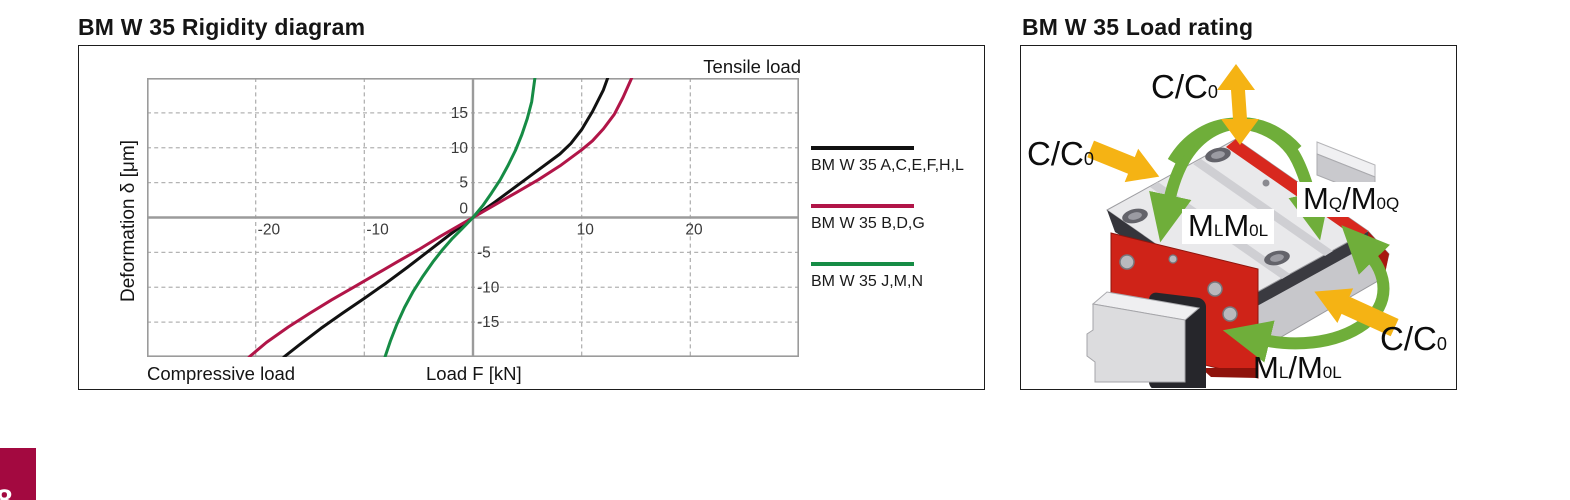  Describe the element at coordinates (474, 373) in the screenshot. I see `x-axis-label: Load F [kN]` at that location.